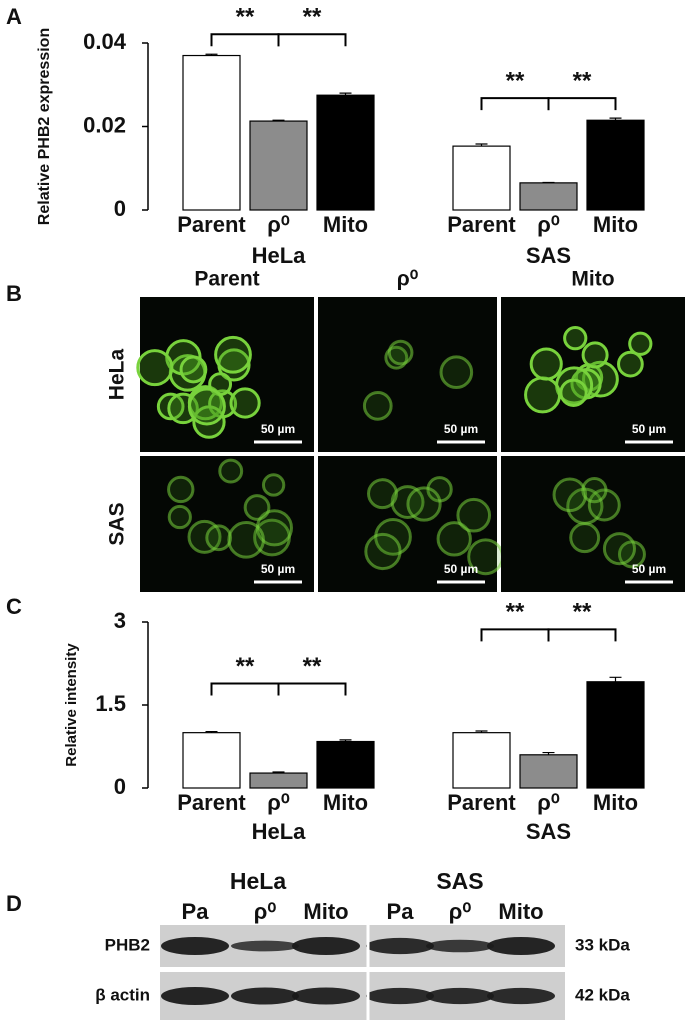 The image size is (685, 1026). I want to click on blot-row-label: β actin, so click(122, 994).